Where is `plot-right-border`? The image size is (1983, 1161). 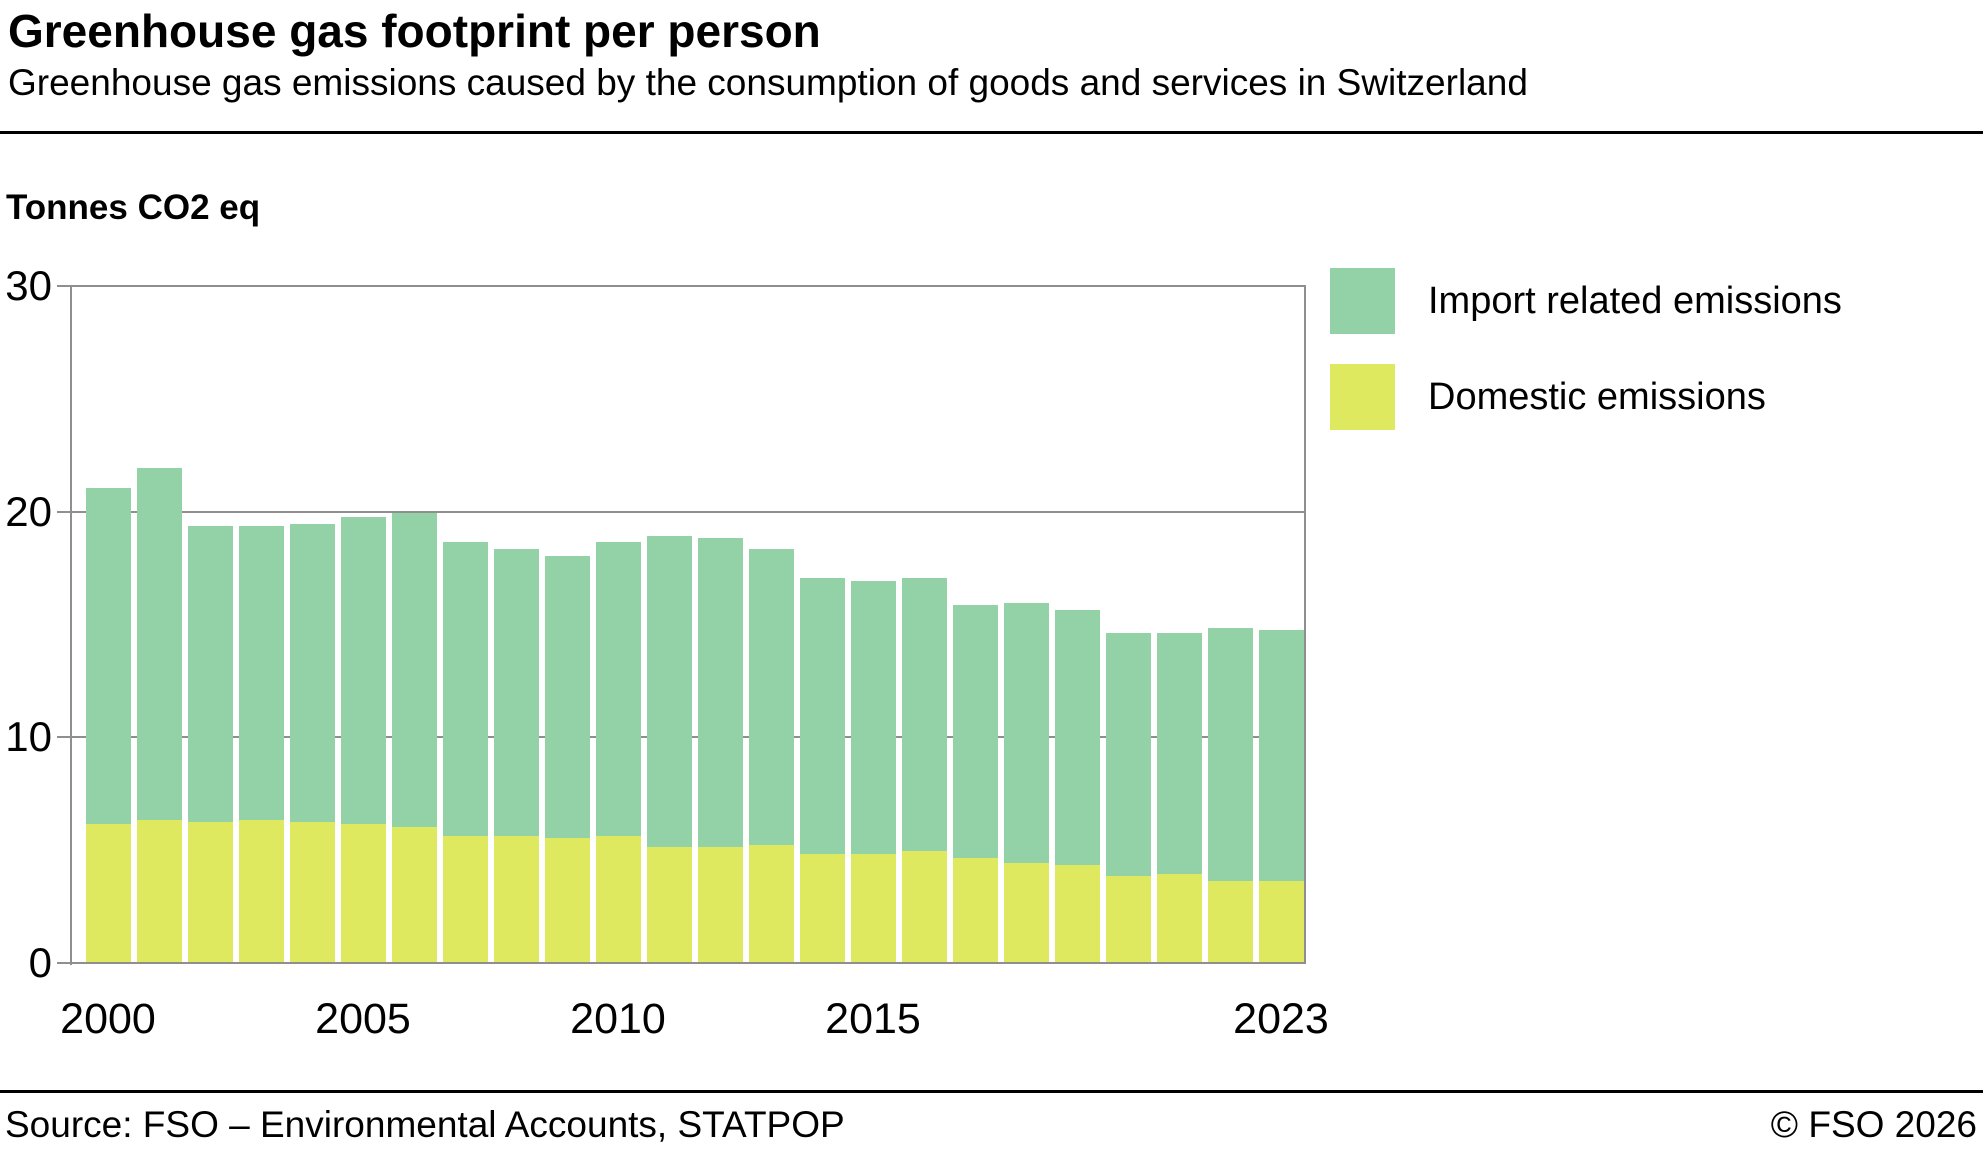 plot-right-border is located at coordinates (1305, 624).